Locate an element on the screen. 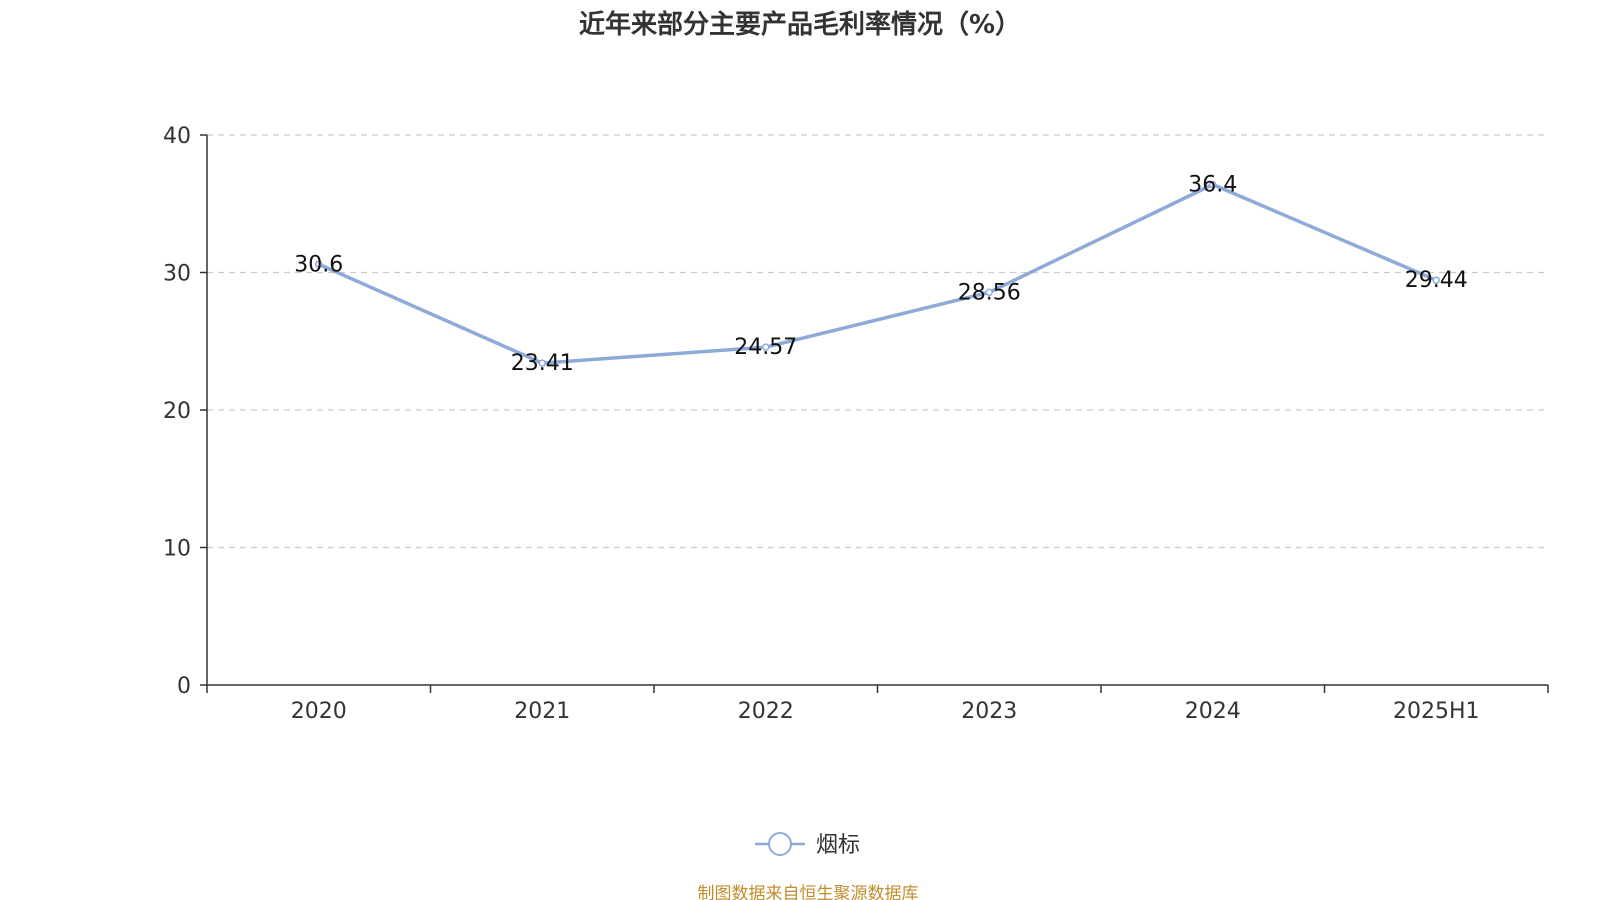 This screenshot has width=1600, height=900. data-label-2022: 24.57 is located at coordinates (765, 347).